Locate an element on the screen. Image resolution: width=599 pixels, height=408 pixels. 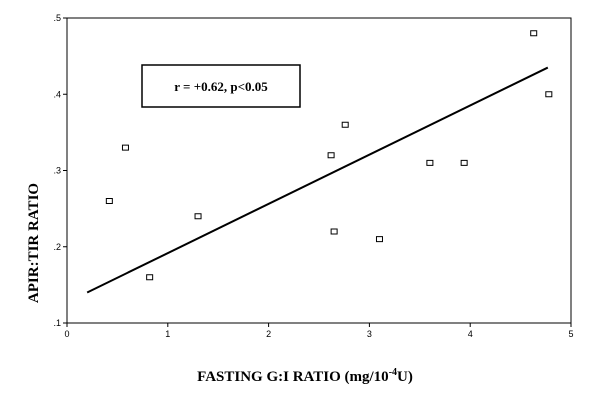
x-tick-label: 4 is located at coordinates (470, 334).